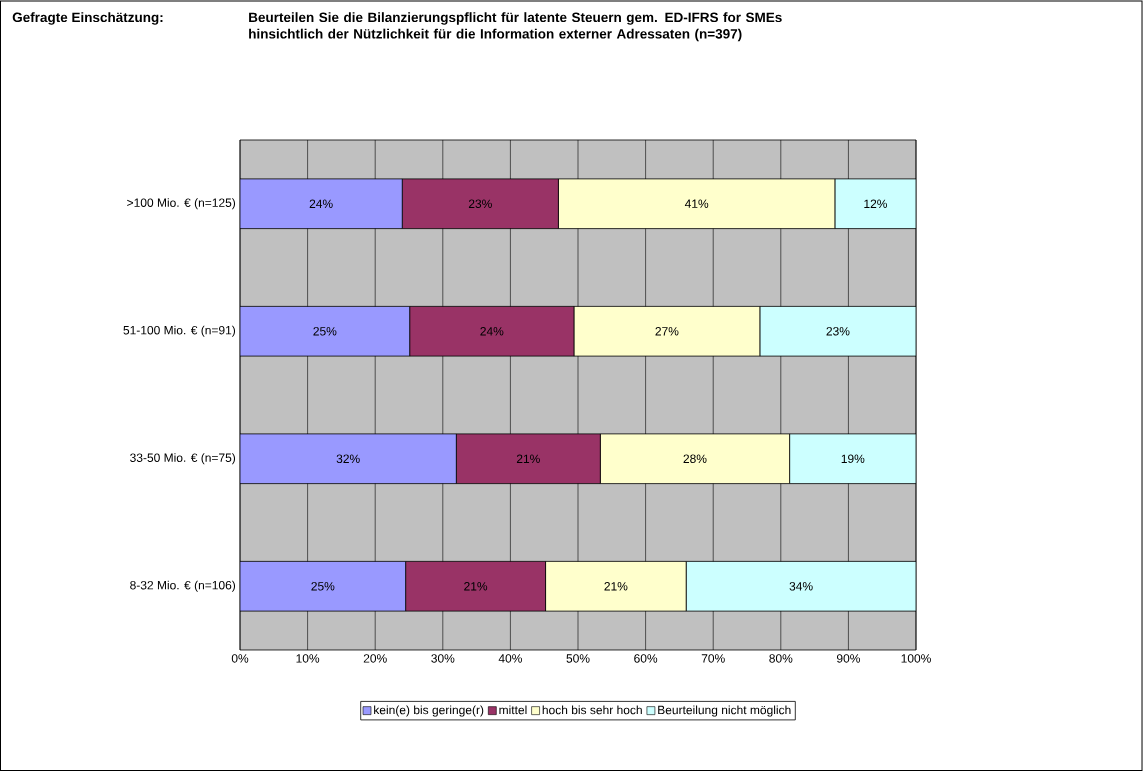 The image size is (1143, 771). I want to click on x-tick-label: 20%, so click(375, 658).